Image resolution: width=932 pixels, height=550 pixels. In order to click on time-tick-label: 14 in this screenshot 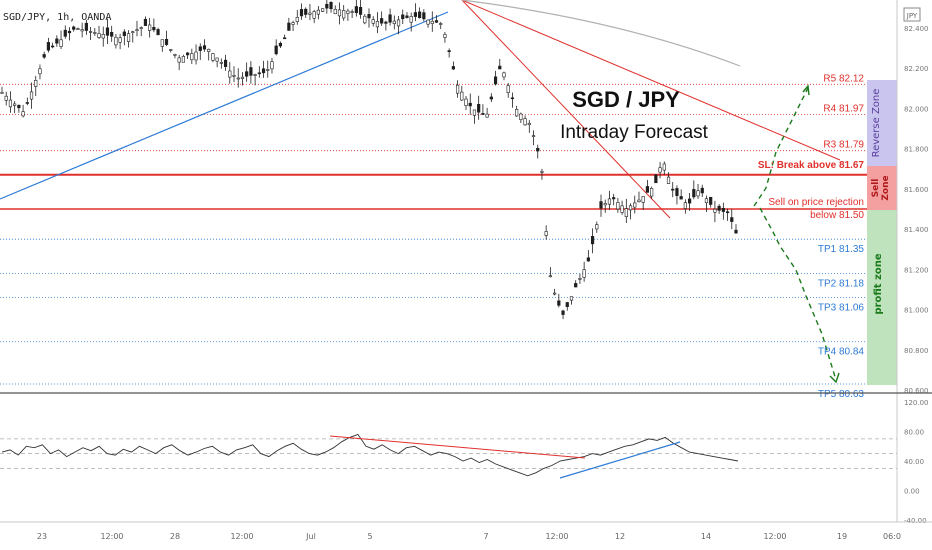, I will do `click(706, 536)`.